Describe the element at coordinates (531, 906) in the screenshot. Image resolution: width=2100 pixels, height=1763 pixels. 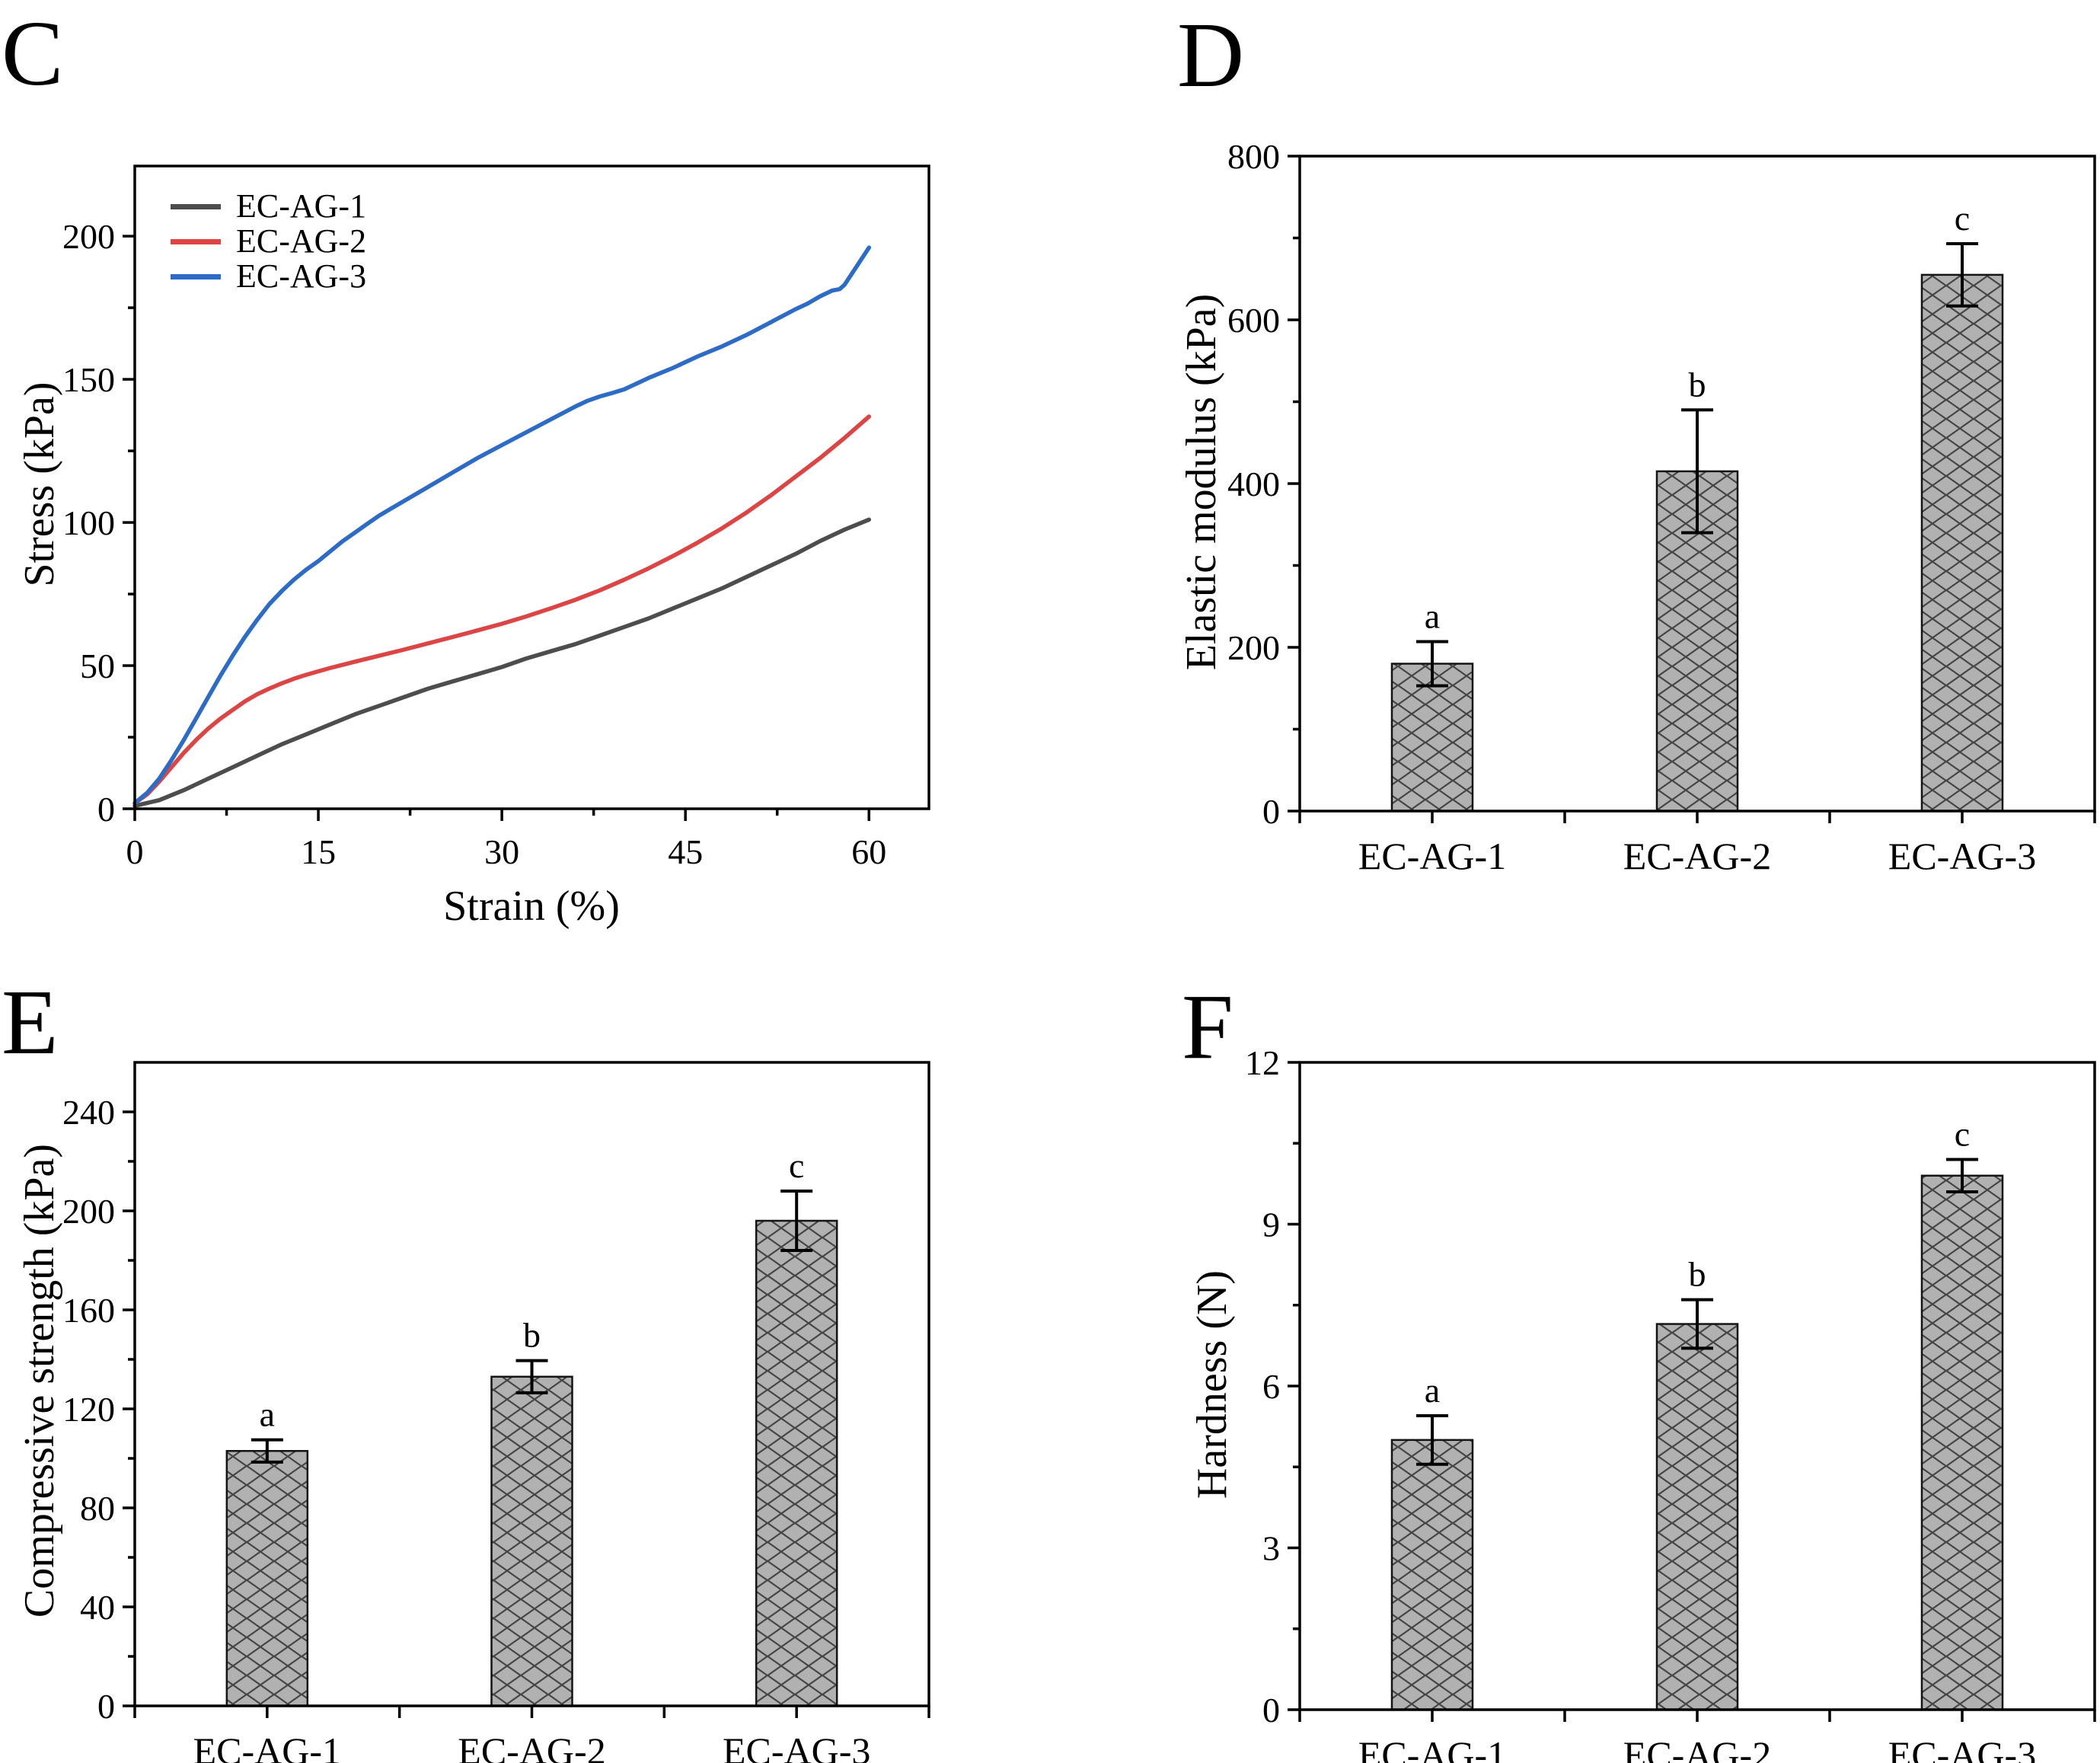
I see `strain-axis-title: Strain (%)` at that location.